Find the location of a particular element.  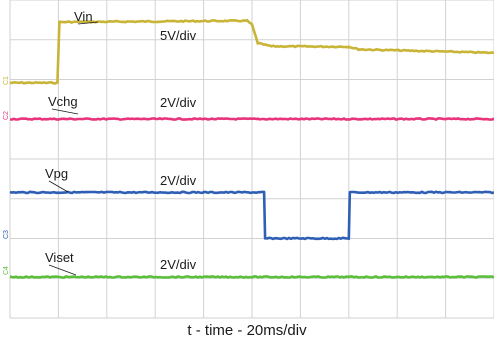

scale-label-vin: 5V/div is located at coordinates (178, 35).